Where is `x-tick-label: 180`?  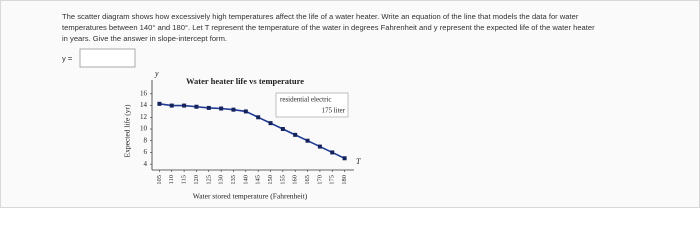 x-tick-label: 180 is located at coordinates (344, 180).